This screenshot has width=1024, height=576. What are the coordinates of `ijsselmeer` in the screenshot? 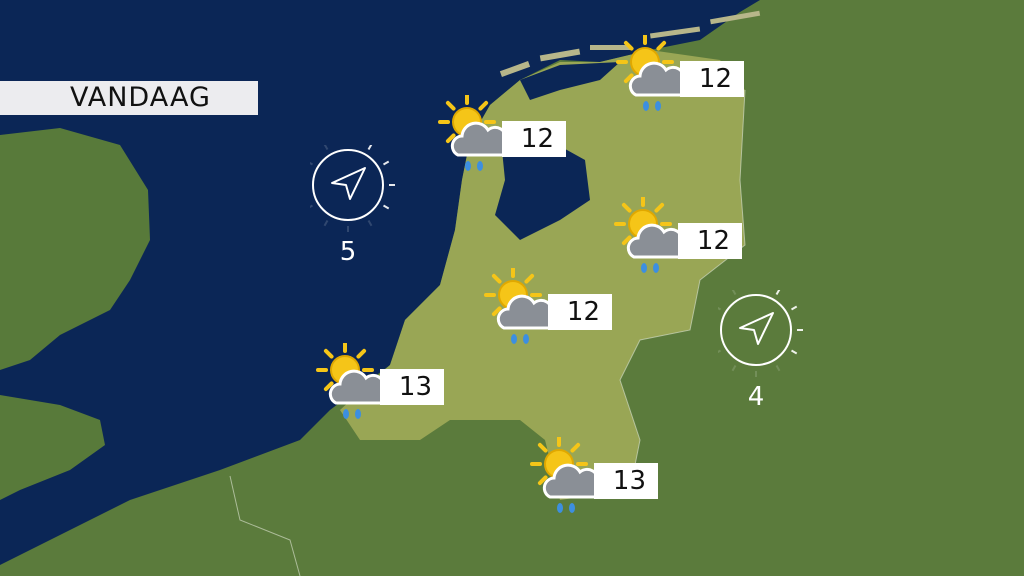 It's located at (542, 185).